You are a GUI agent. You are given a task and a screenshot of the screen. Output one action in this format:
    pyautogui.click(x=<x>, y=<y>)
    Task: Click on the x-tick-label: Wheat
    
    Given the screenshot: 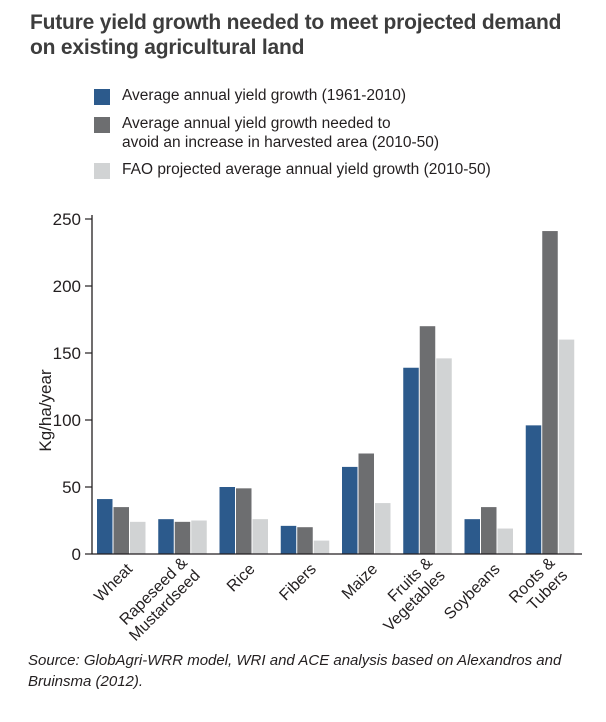 What is the action you would take?
    pyautogui.click(x=113, y=582)
    